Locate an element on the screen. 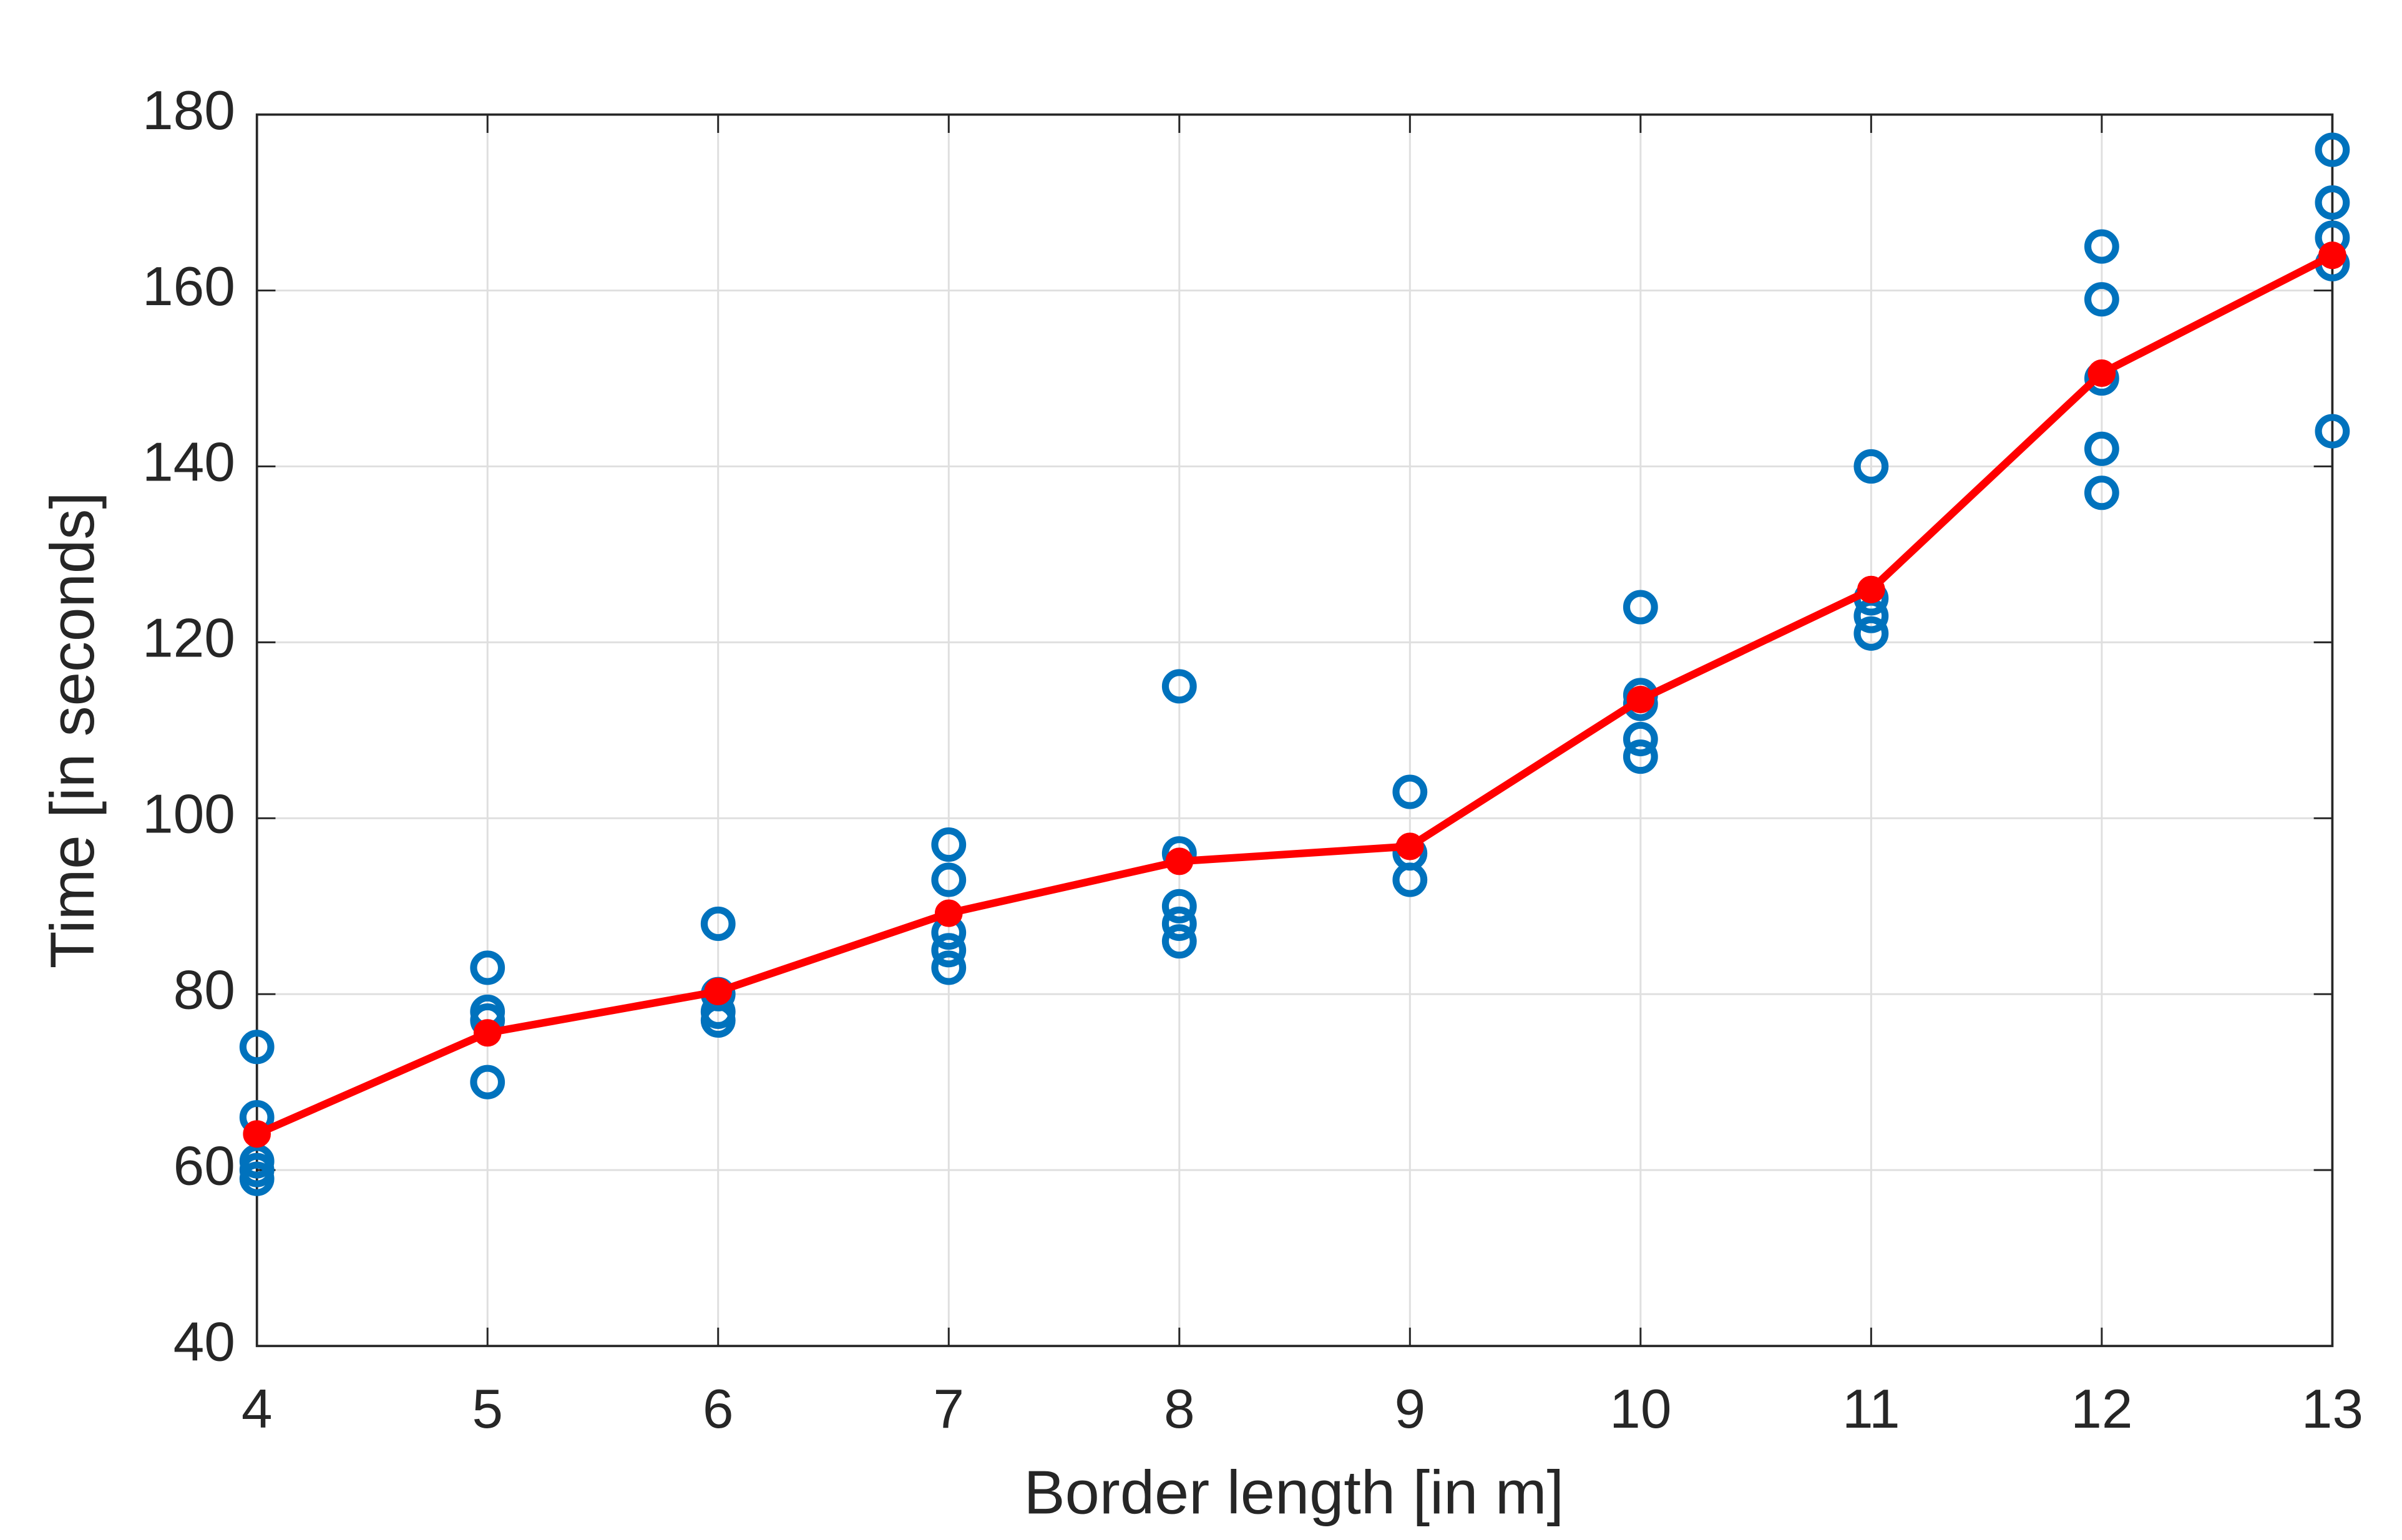 The width and height of the screenshot is (2402, 1540). x-tick-label: 13 is located at coordinates (2332, 1409).